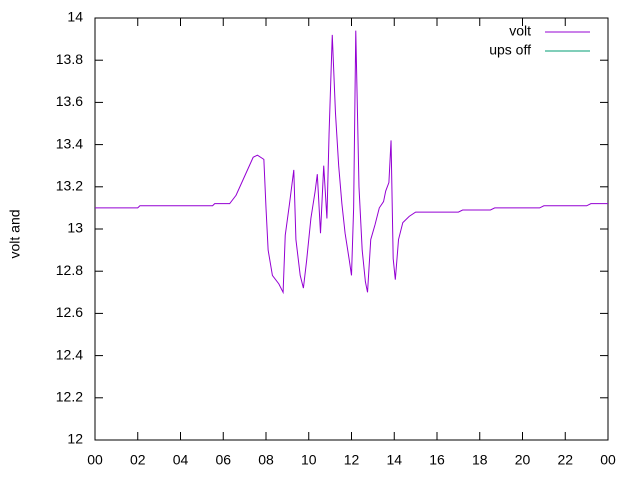 This screenshot has height=480, width=640. Describe the element at coordinates (69, 354) in the screenshot. I see `y-tick-label: 12.4` at that location.